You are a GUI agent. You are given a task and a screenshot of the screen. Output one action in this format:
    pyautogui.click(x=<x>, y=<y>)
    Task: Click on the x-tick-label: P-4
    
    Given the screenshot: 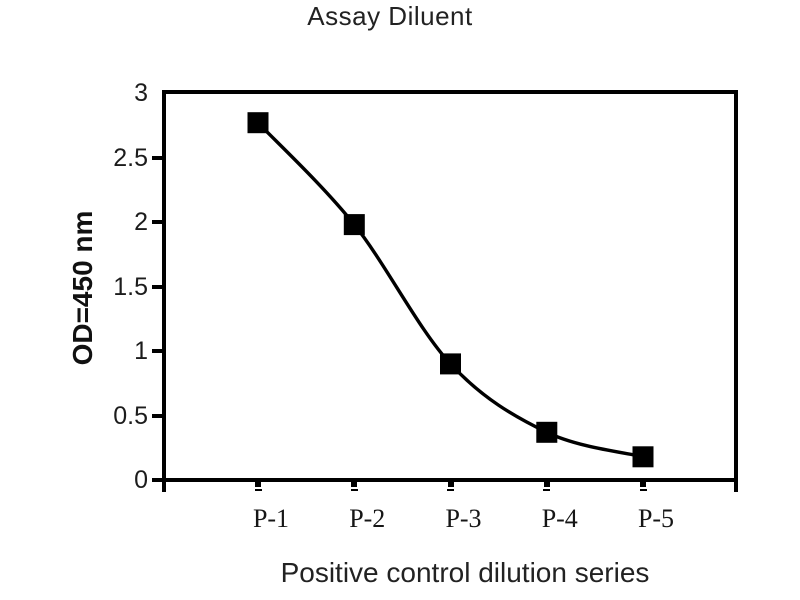 What is the action you would take?
    pyautogui.click(x=559, y=518)
    